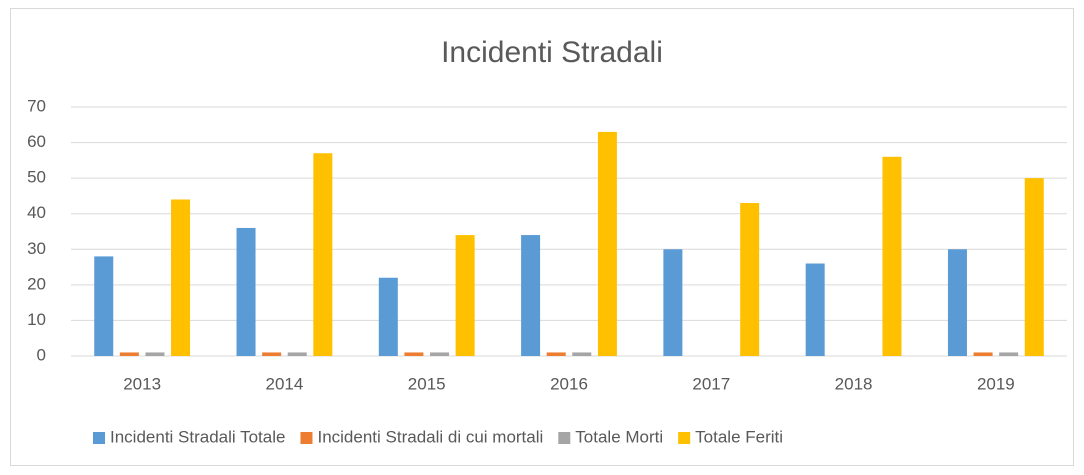 The height and width of the screenshot is (475, 1084). I want to click on x-tick-label: 2015, so click(427, 383).